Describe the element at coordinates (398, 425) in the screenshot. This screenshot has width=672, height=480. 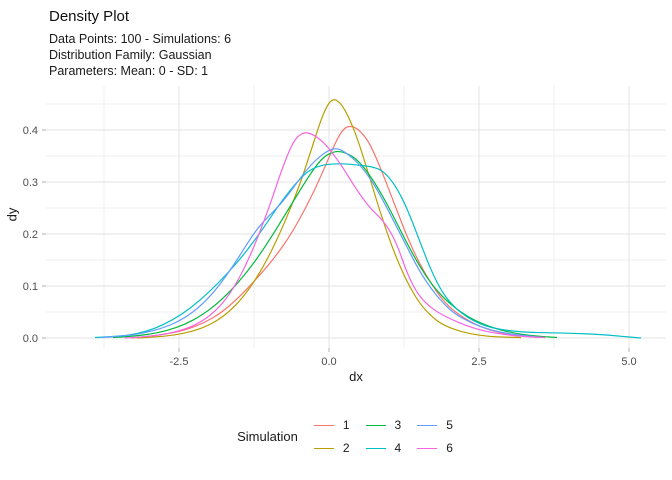
I see `legend-label-3: 3` at that location.